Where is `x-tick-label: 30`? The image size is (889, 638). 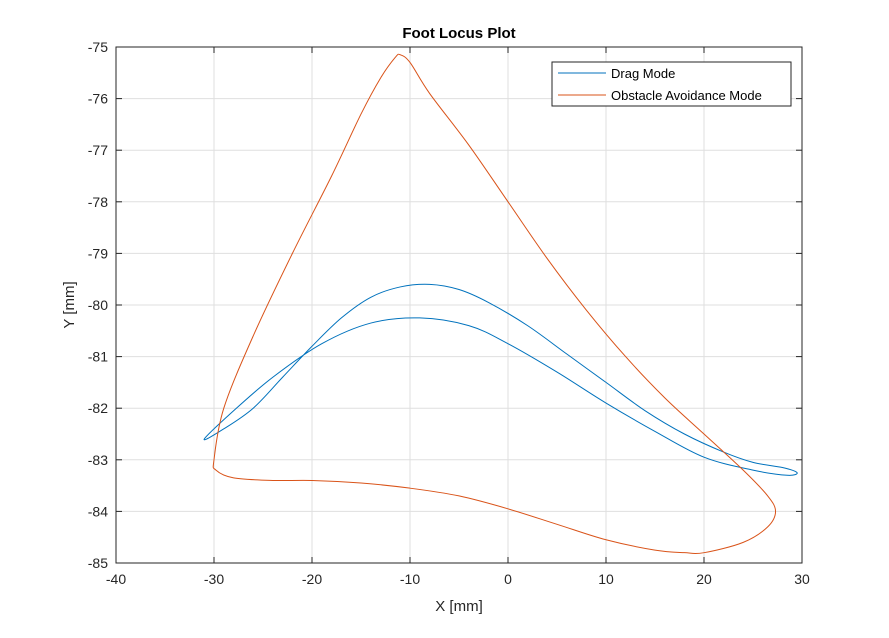
x-tick-label: 30 is located at coordinates (802, 579).